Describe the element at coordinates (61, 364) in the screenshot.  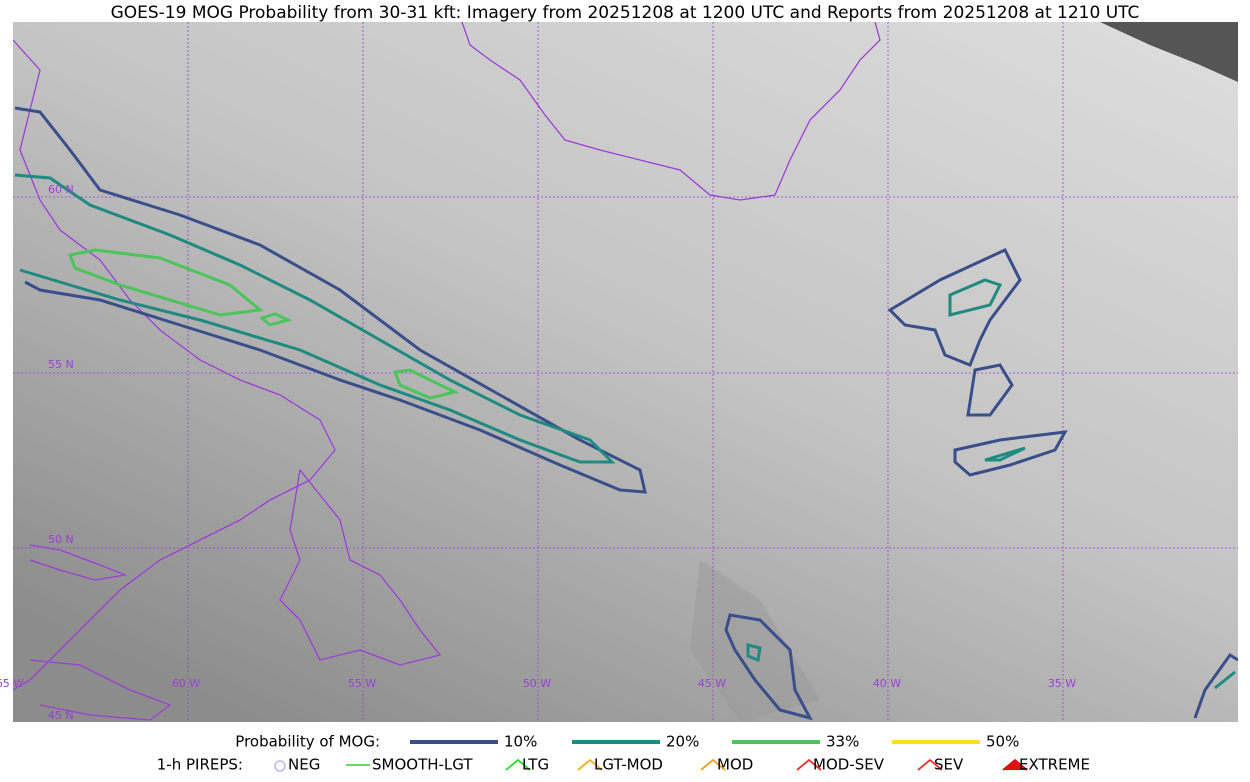
I see `lat-label: 55 N` at that location.